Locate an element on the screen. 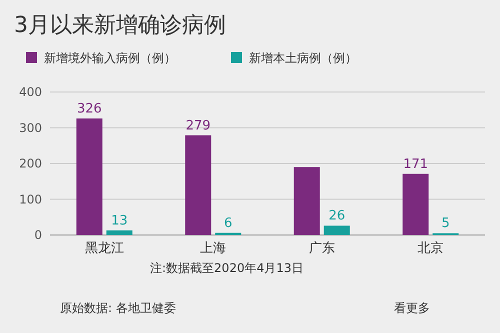  x-tick-label: 上海 is located at coordinates (213, 248).